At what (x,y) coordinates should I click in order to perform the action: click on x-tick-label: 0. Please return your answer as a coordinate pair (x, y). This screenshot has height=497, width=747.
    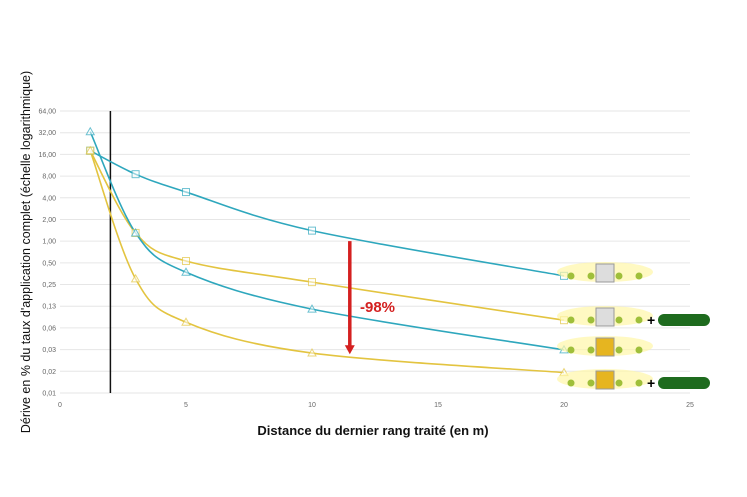
    Looking at the image, I should click on (60, 405).